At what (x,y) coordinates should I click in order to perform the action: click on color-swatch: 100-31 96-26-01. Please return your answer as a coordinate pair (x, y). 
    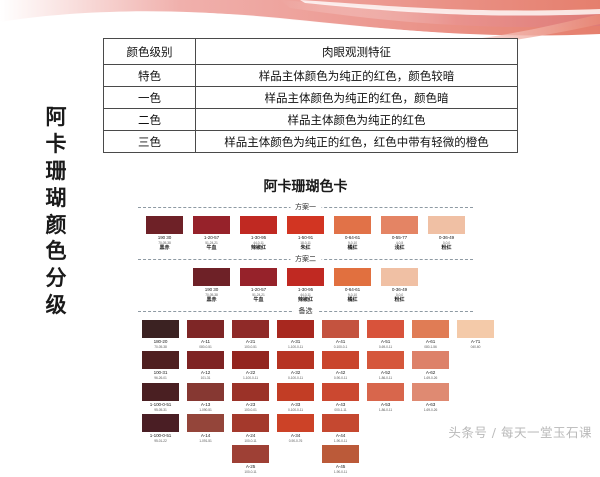
    Looking at the image, I should click on (160, 365).